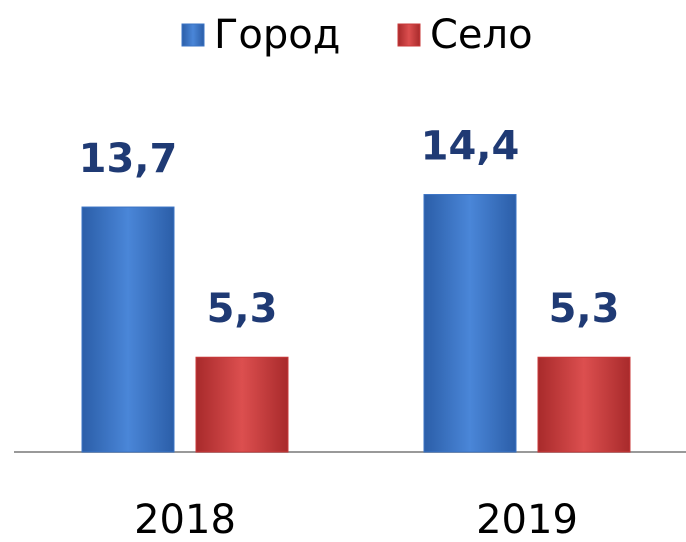 The image size is (686, 542). I want to click on value-label: 13,7, so click(128, 159).